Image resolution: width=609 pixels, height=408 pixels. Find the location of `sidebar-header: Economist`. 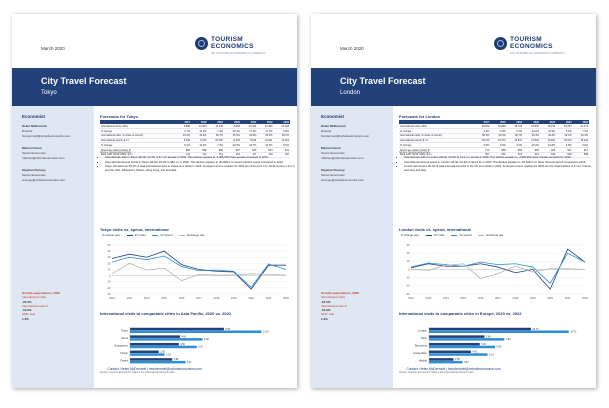

sidebar-header: Economist is located at coordinates (34, 116).